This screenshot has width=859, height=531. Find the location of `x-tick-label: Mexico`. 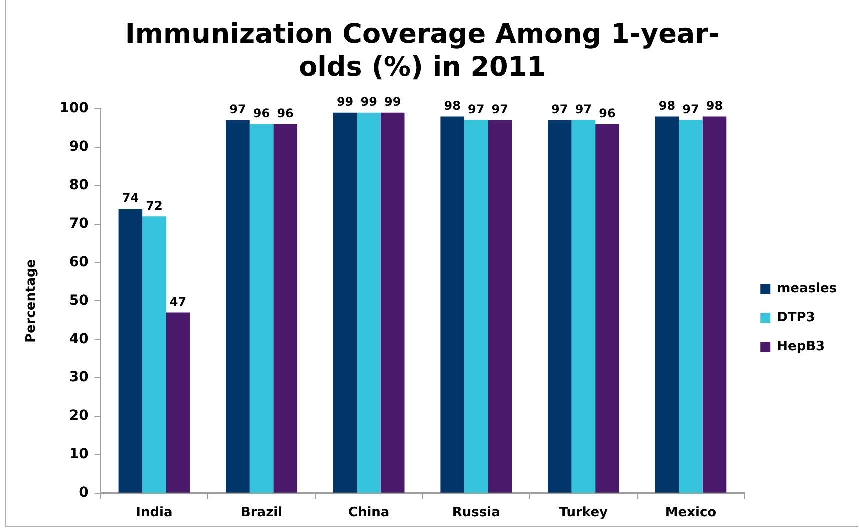

x-tick-label: Mexico is located at coordinates (691, 513).